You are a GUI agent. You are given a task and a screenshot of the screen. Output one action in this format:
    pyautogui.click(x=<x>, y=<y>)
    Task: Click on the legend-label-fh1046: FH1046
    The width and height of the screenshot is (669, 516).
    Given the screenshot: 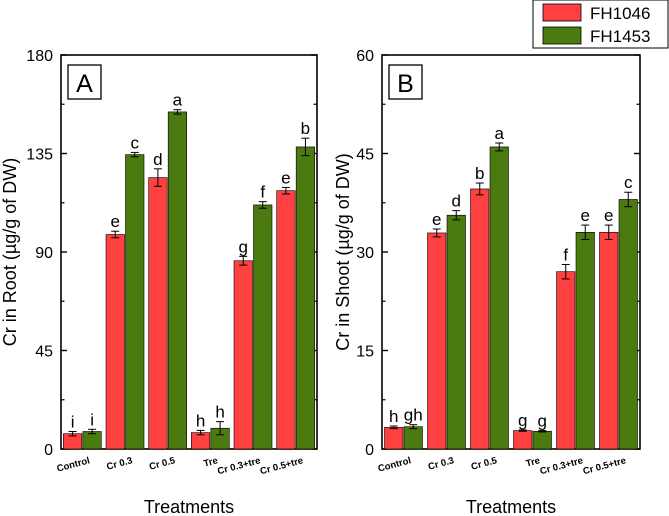 What is the action you would take?
    pyautogui.click(x=620, y=13)
    